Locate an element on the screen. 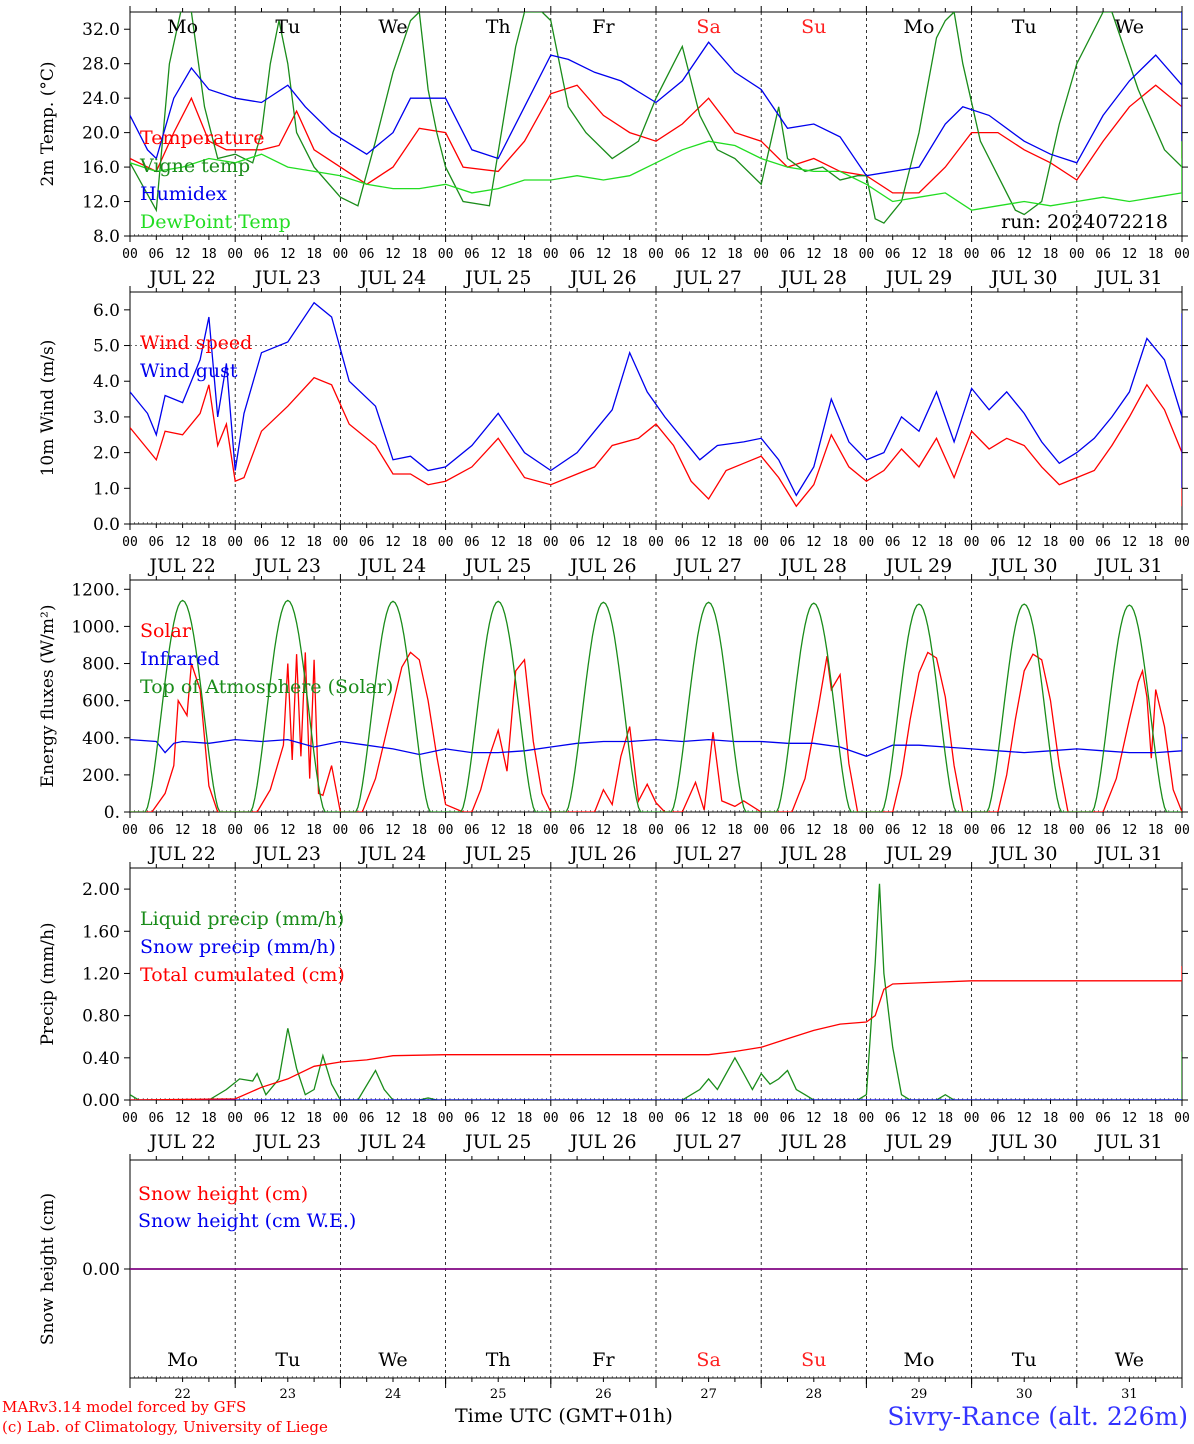 This screenshot has height=1444, width=1194. day-name-bottom: Mo is located at coordinates (182, 1360).